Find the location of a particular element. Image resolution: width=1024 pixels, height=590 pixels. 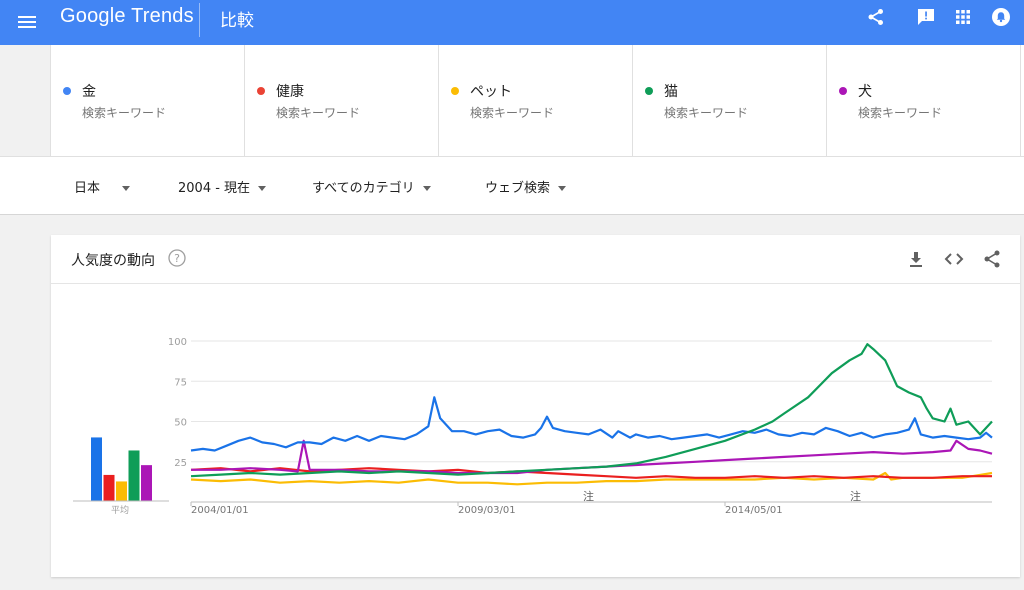

category-filter-label: すべてのカテゴリ is located at coordinates (363, 188).